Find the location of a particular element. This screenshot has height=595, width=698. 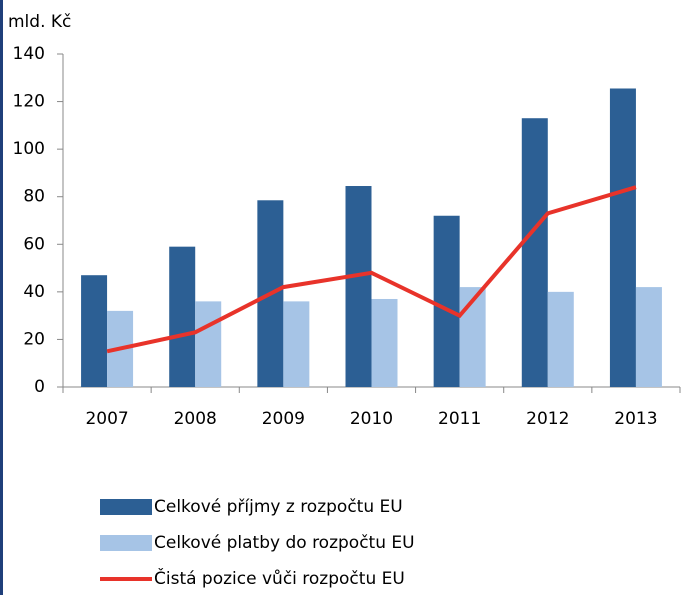

x-tick-label: 2011 is located at coordinates (459, 419).